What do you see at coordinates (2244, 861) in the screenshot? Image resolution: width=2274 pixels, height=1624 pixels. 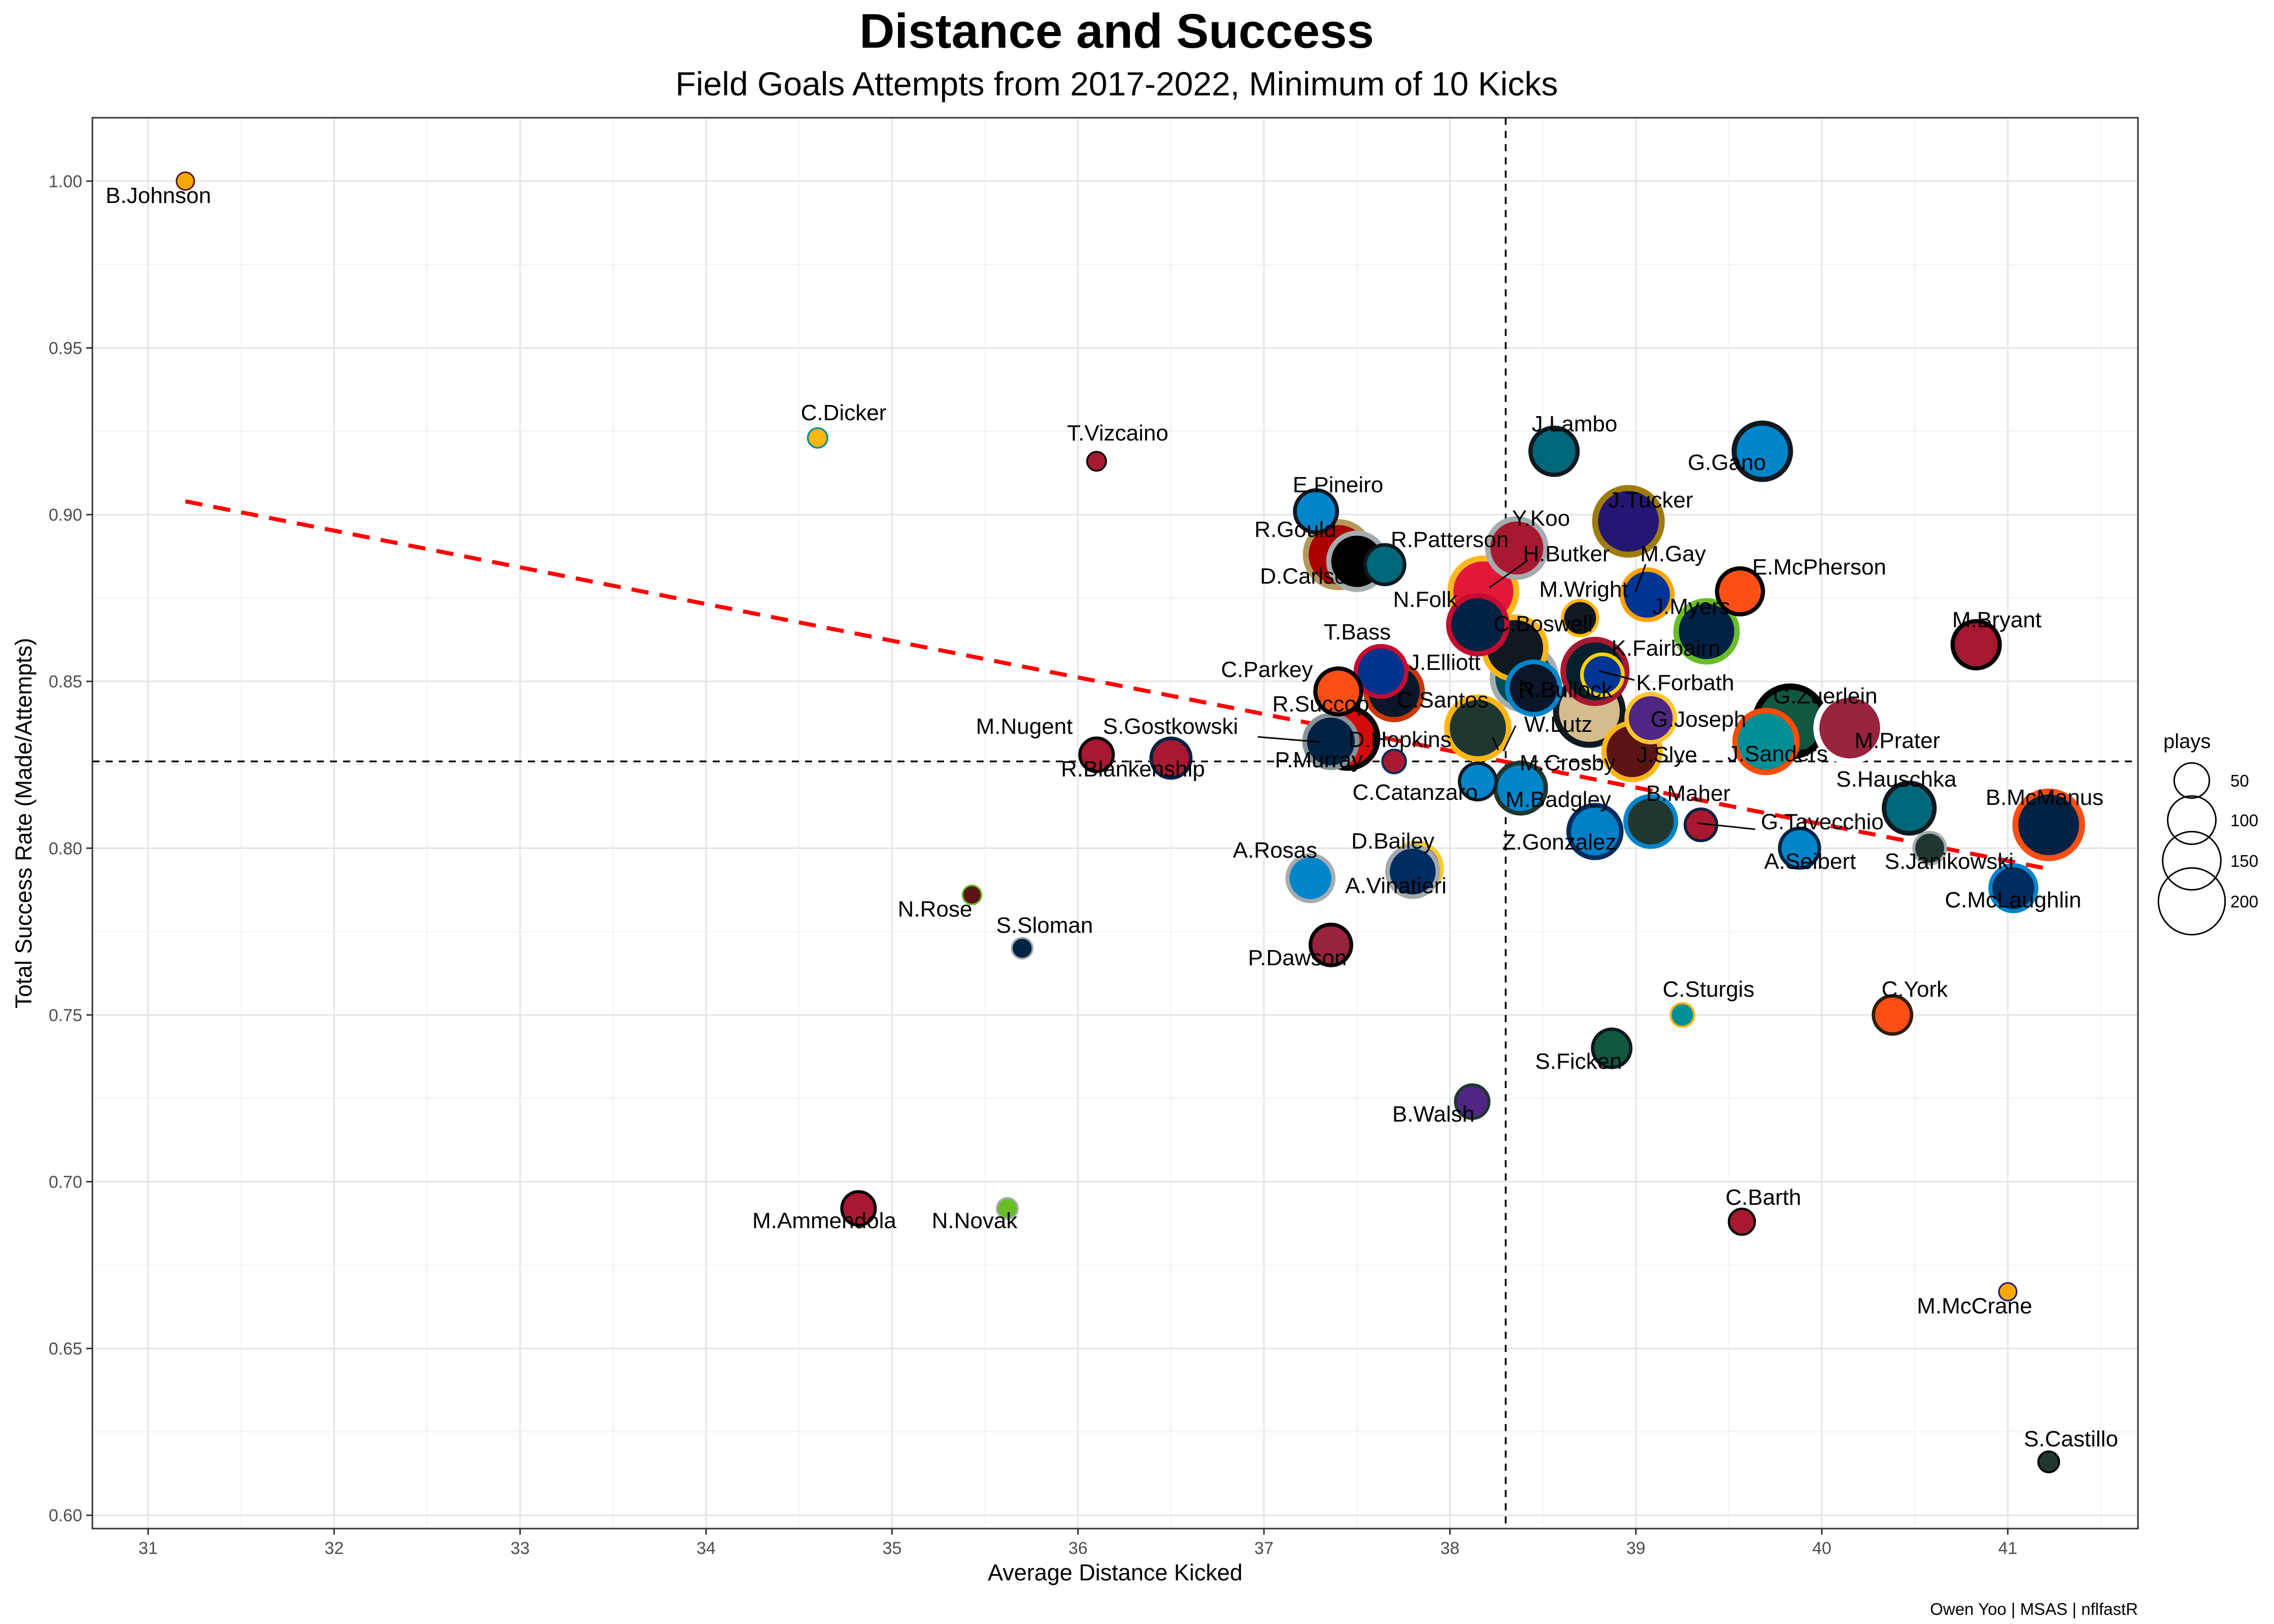 I see `legend-size-label: 150` at bounding box center [2244, 861].